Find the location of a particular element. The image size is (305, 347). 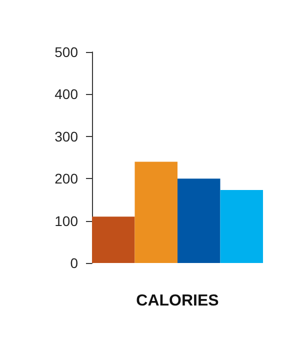

y-tick-label: 0 is located at coordinates (74, 263).